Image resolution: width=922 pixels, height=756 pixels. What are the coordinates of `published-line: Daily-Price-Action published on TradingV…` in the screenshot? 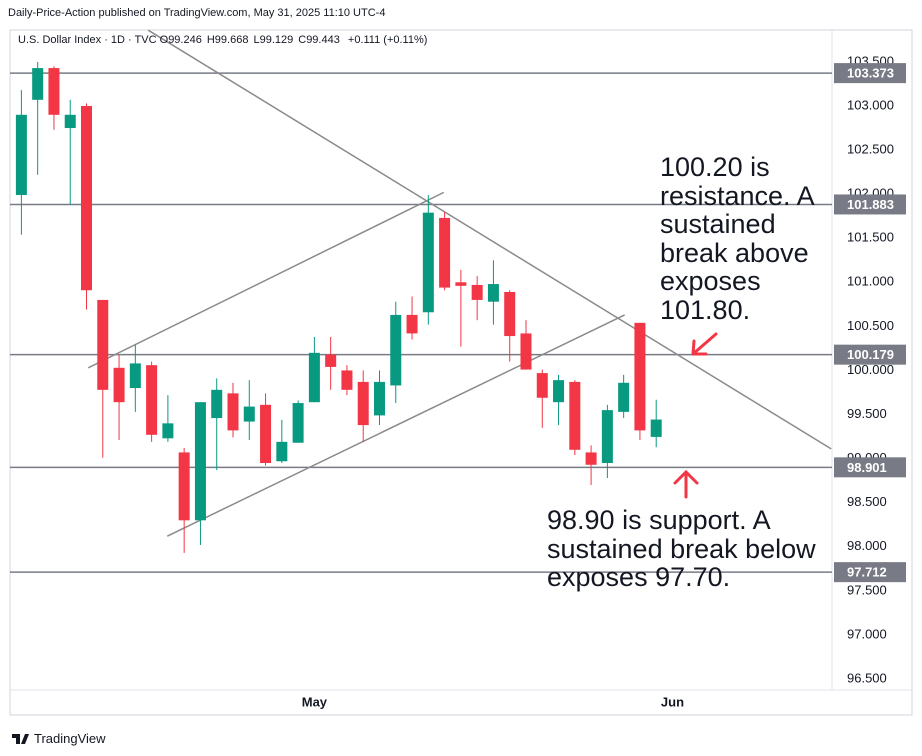 It's located at (197, 13).